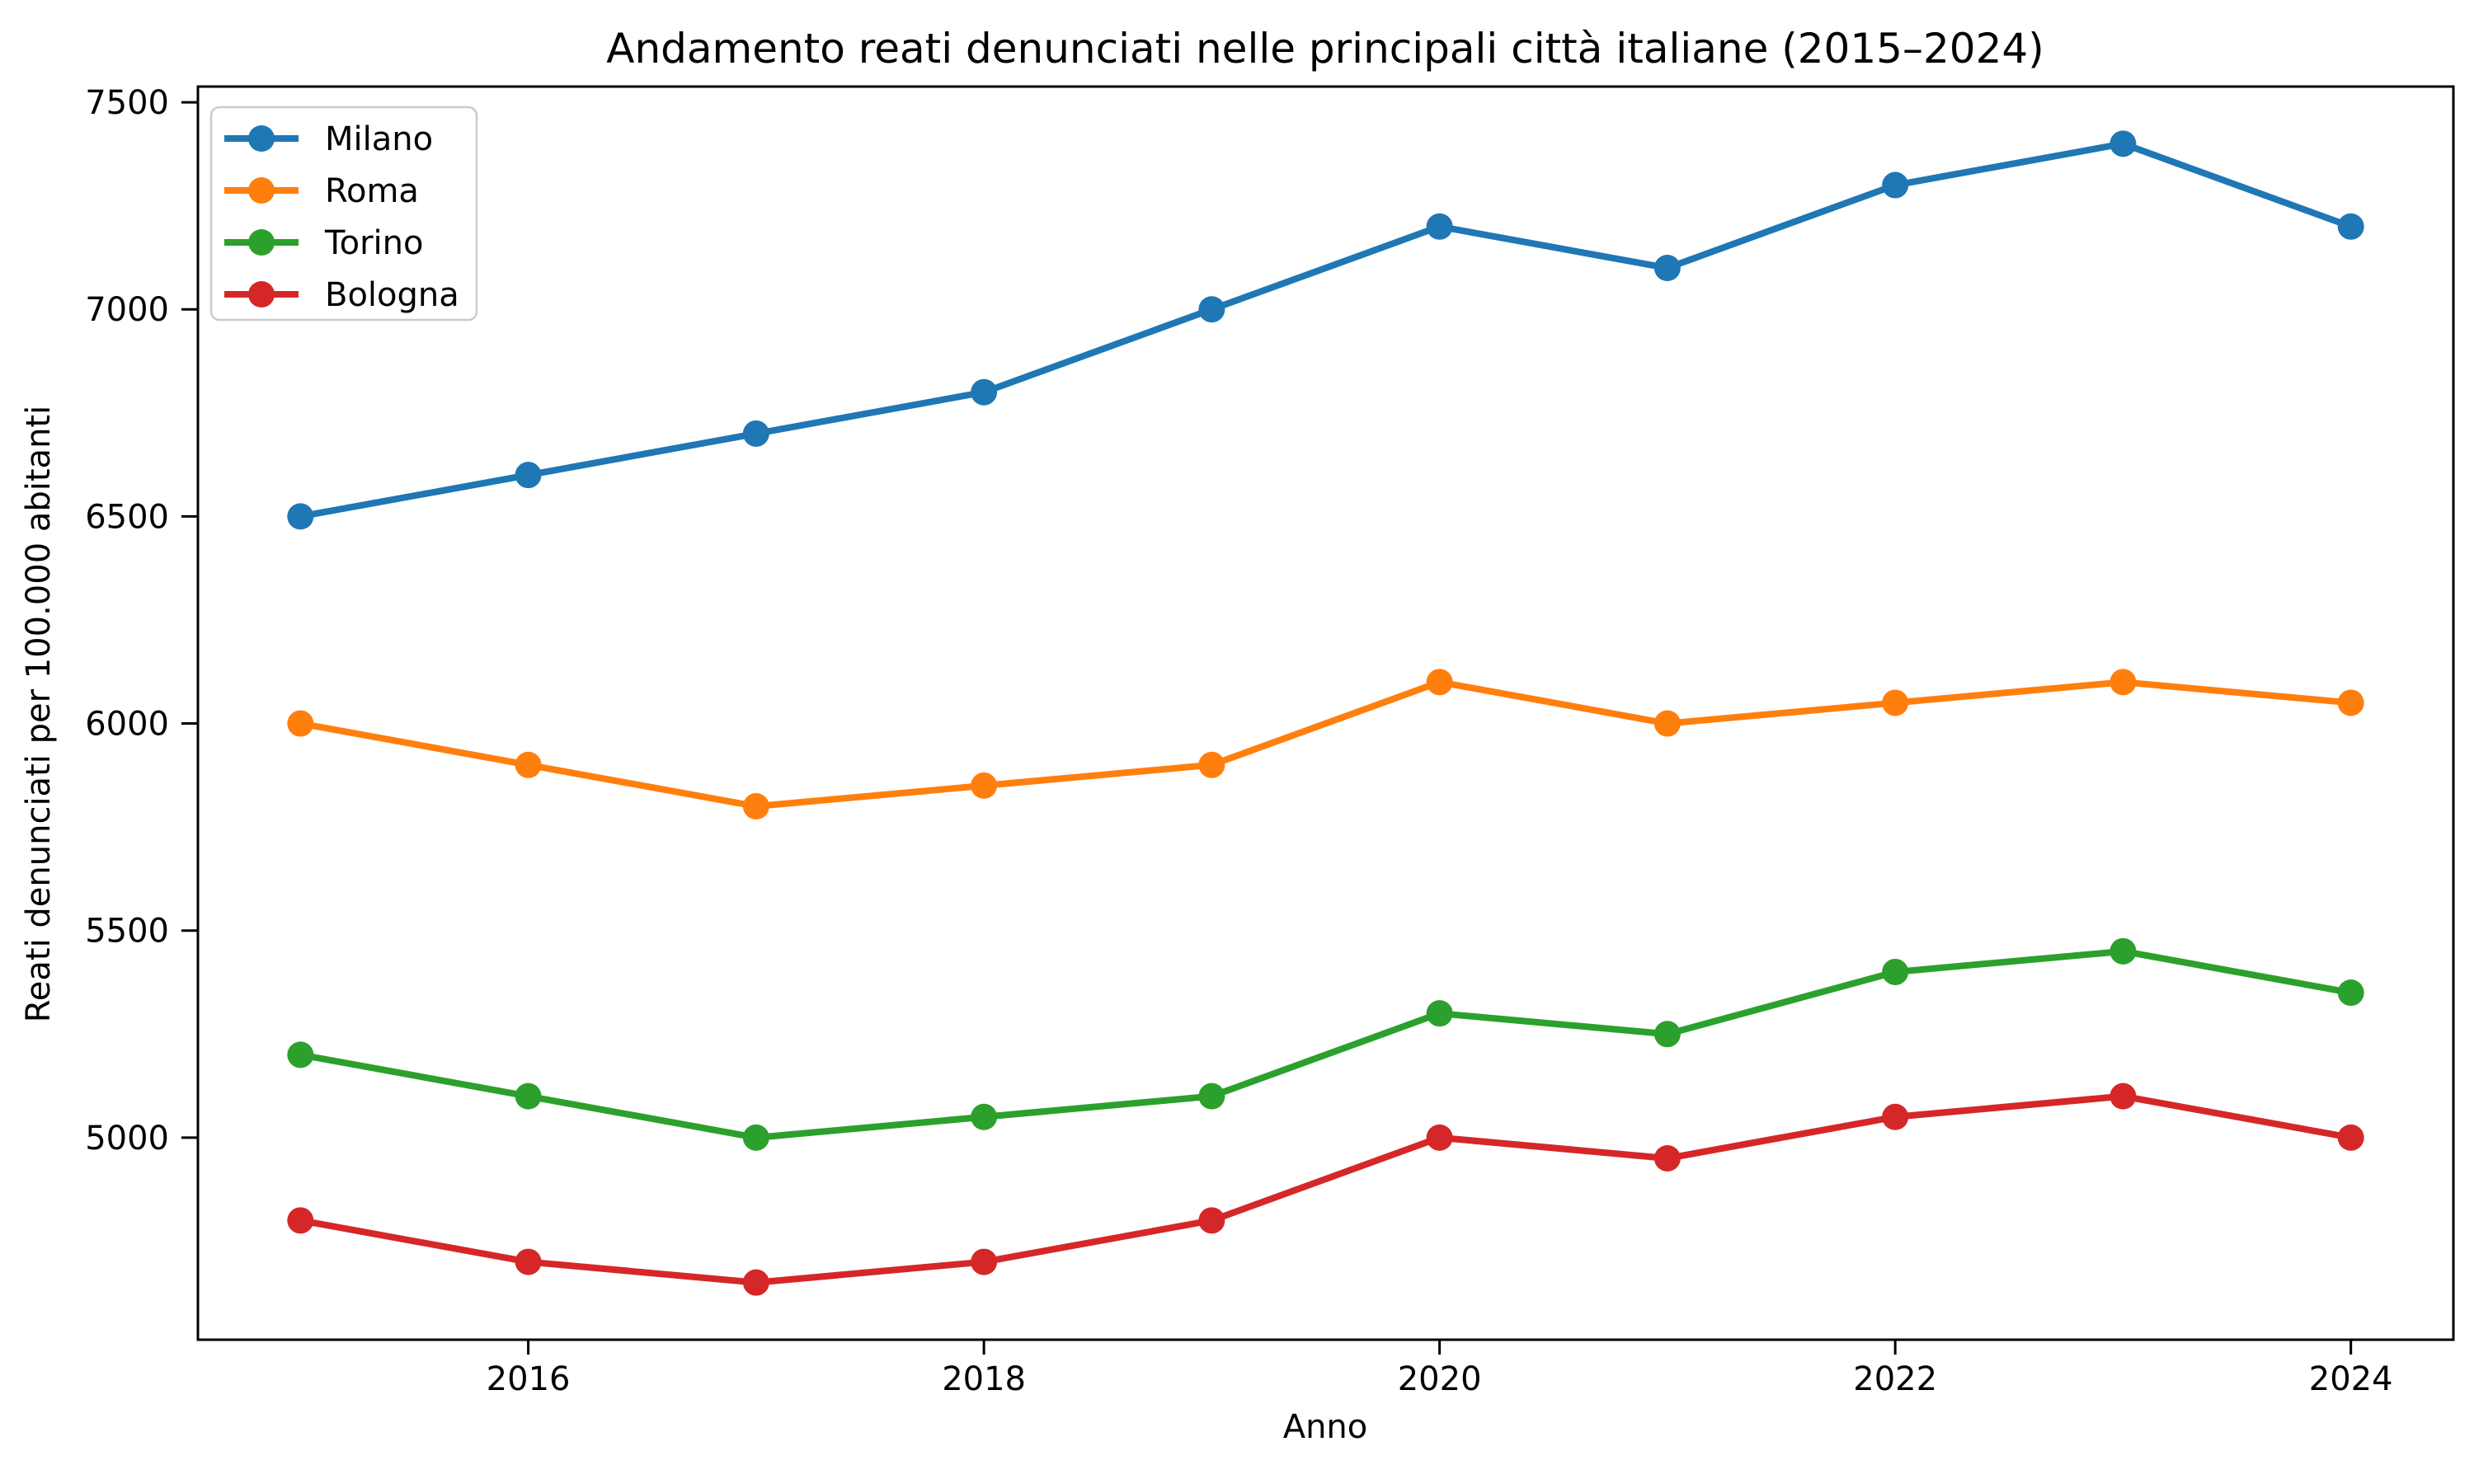  I want to click on data-point-torino-2018, so click(984, 1116).